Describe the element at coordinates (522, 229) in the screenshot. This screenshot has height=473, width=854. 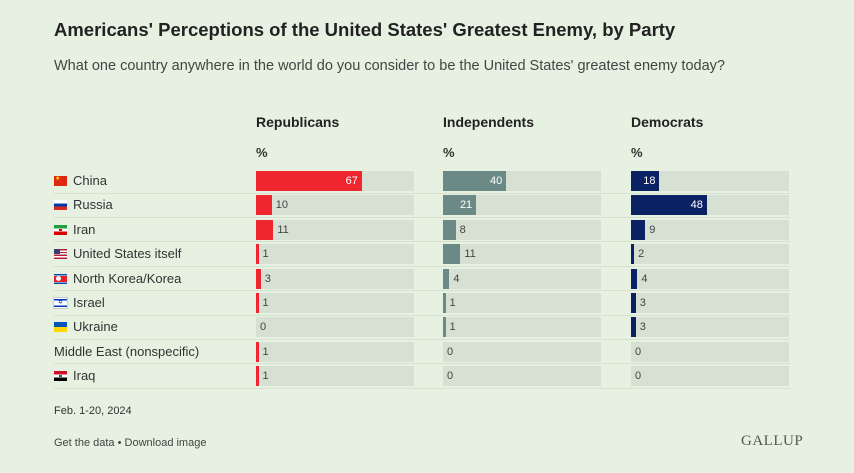
I see `bar-track: 8` at that location.